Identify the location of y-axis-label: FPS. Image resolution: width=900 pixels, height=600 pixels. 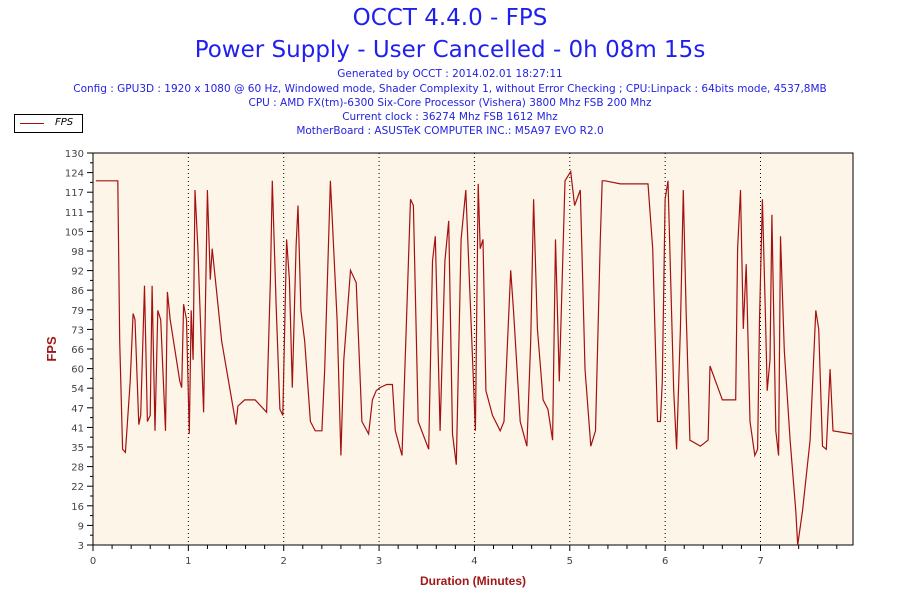
(51, 349).